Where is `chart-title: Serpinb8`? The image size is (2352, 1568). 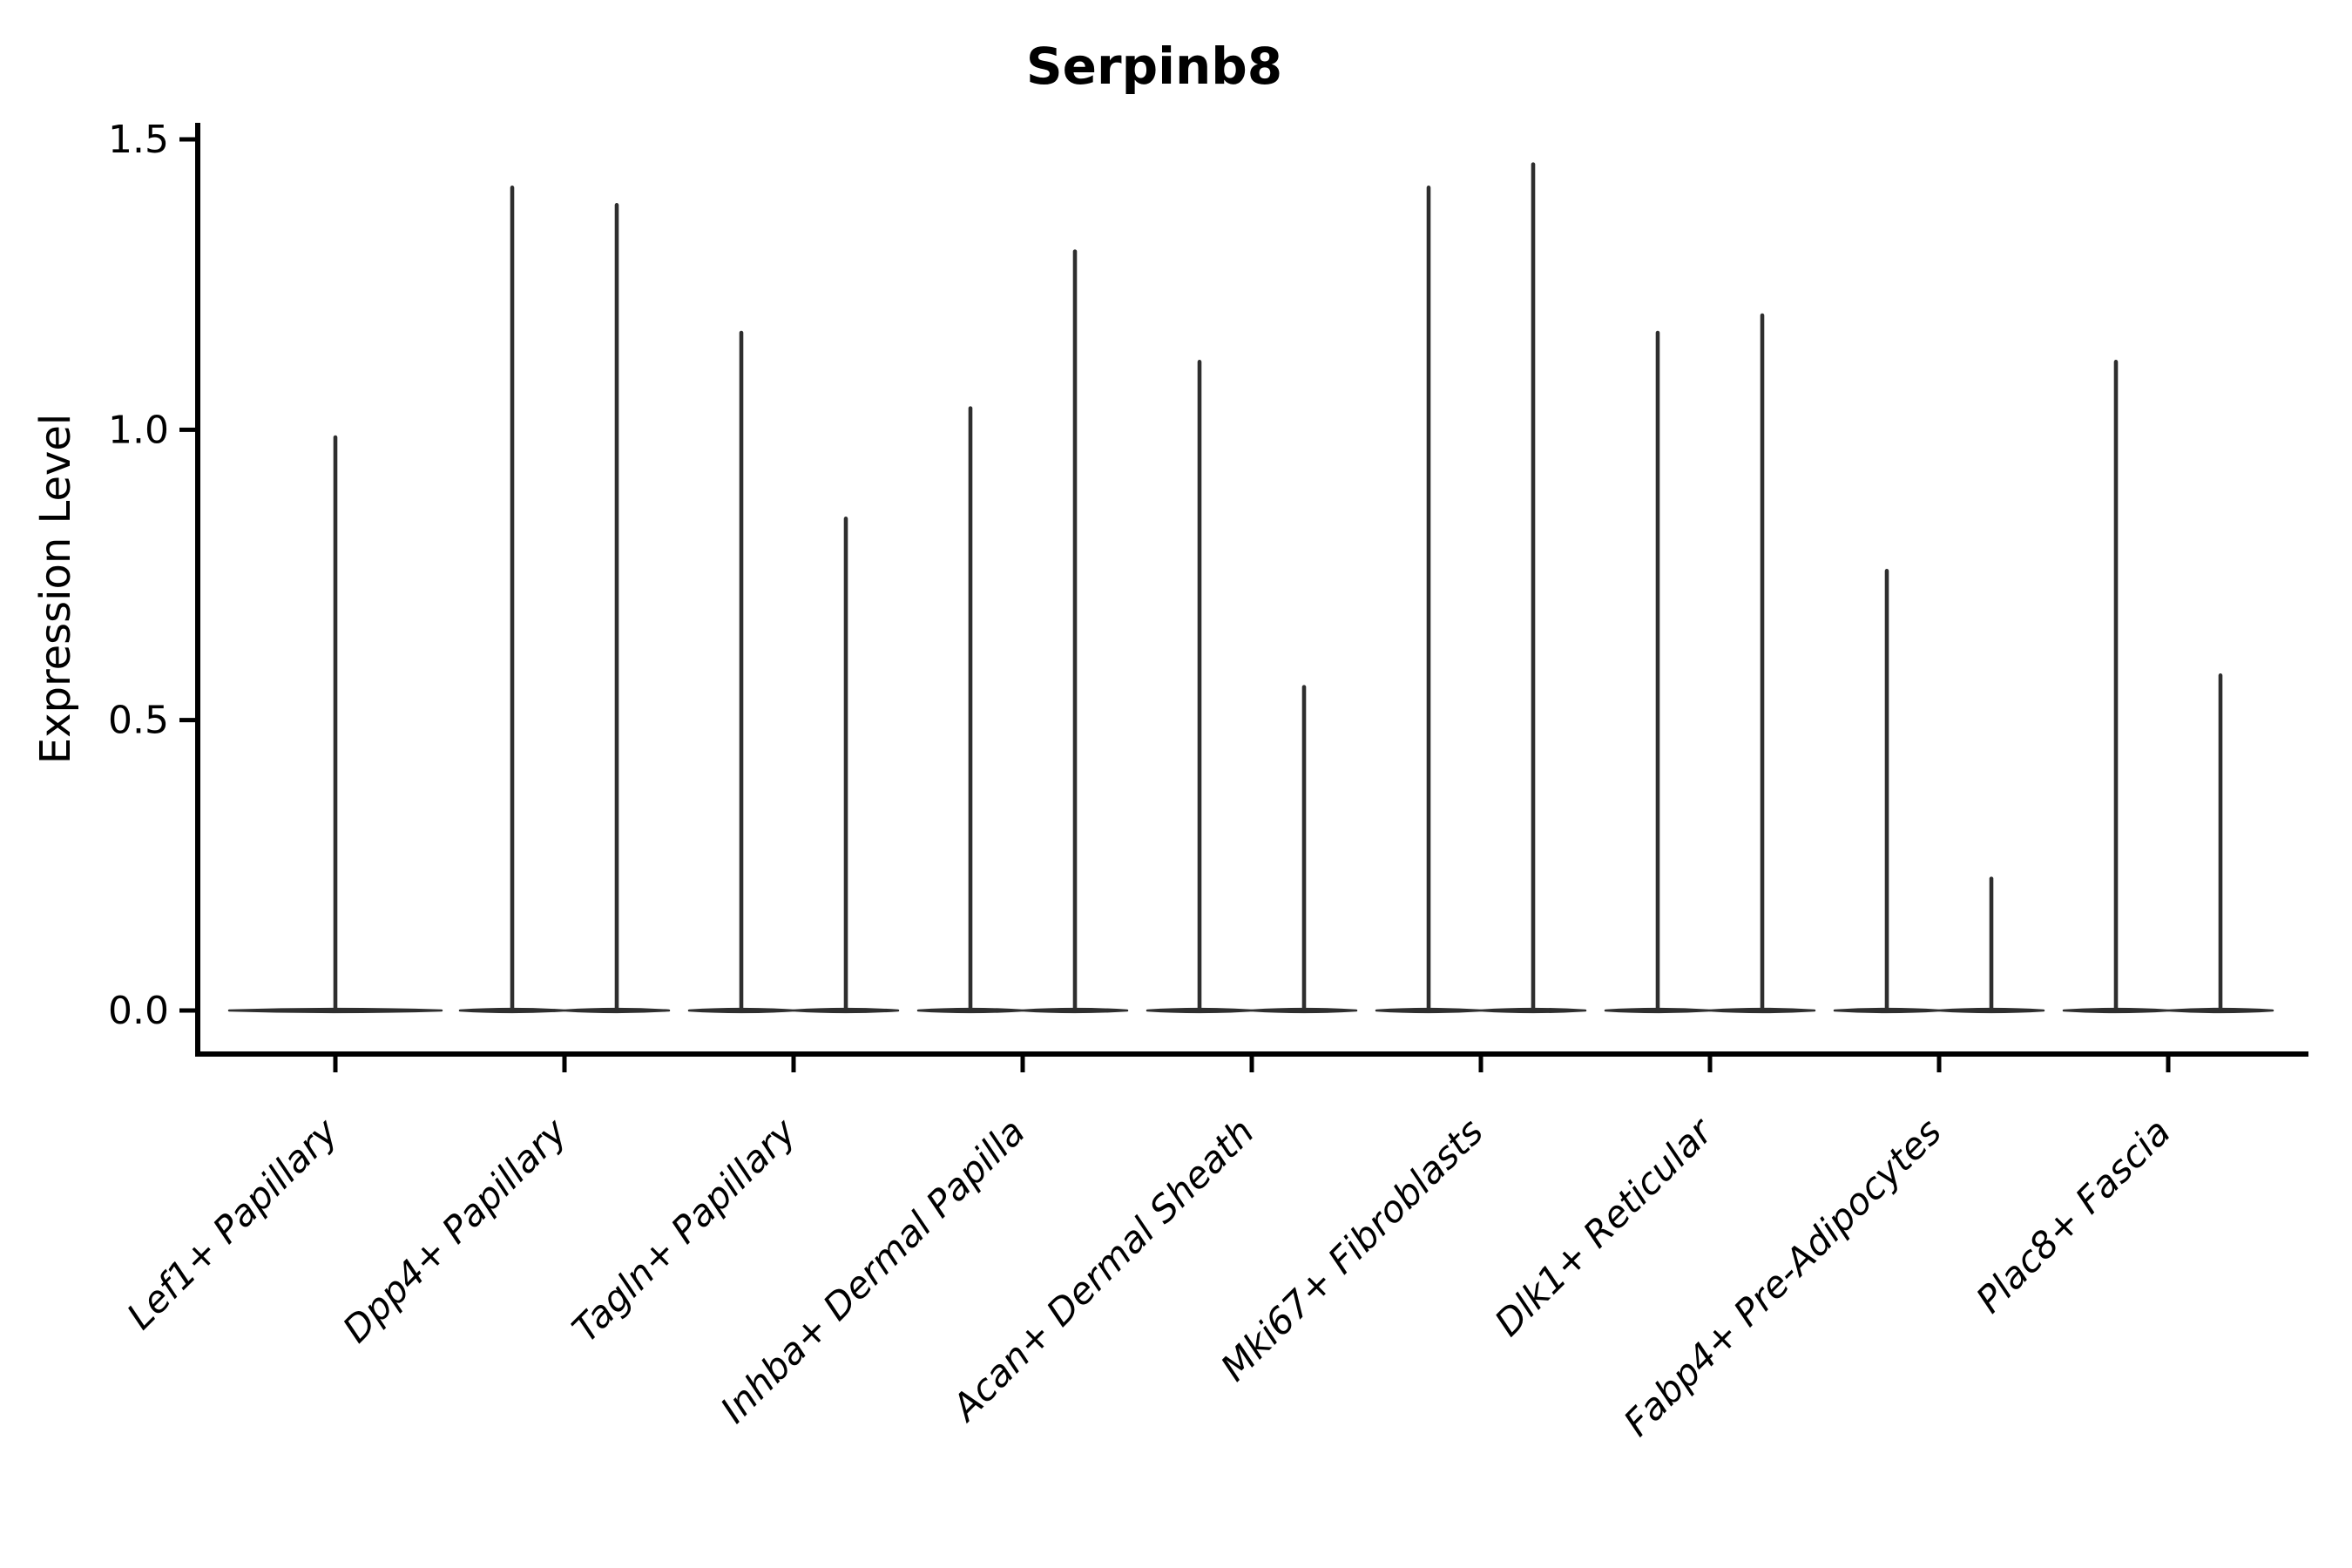
chart-title: Serpinb8 is located at coordinates (1154, 66).